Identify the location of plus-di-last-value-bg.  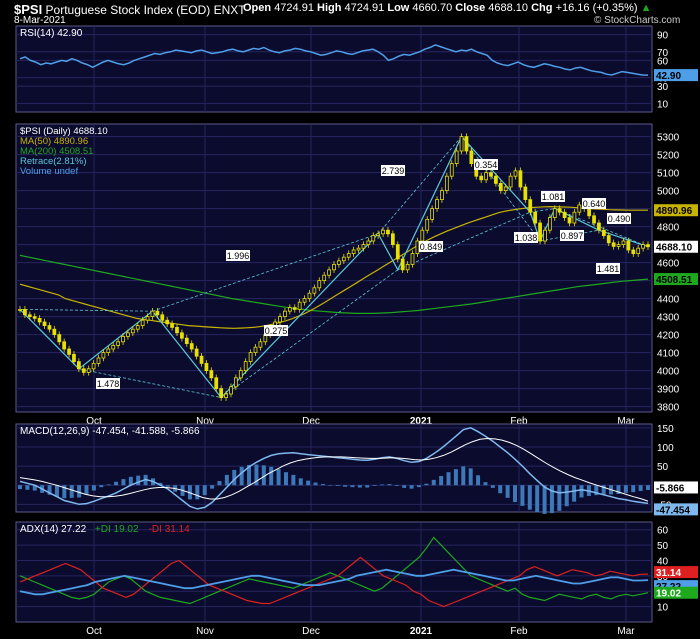
(676, 592).